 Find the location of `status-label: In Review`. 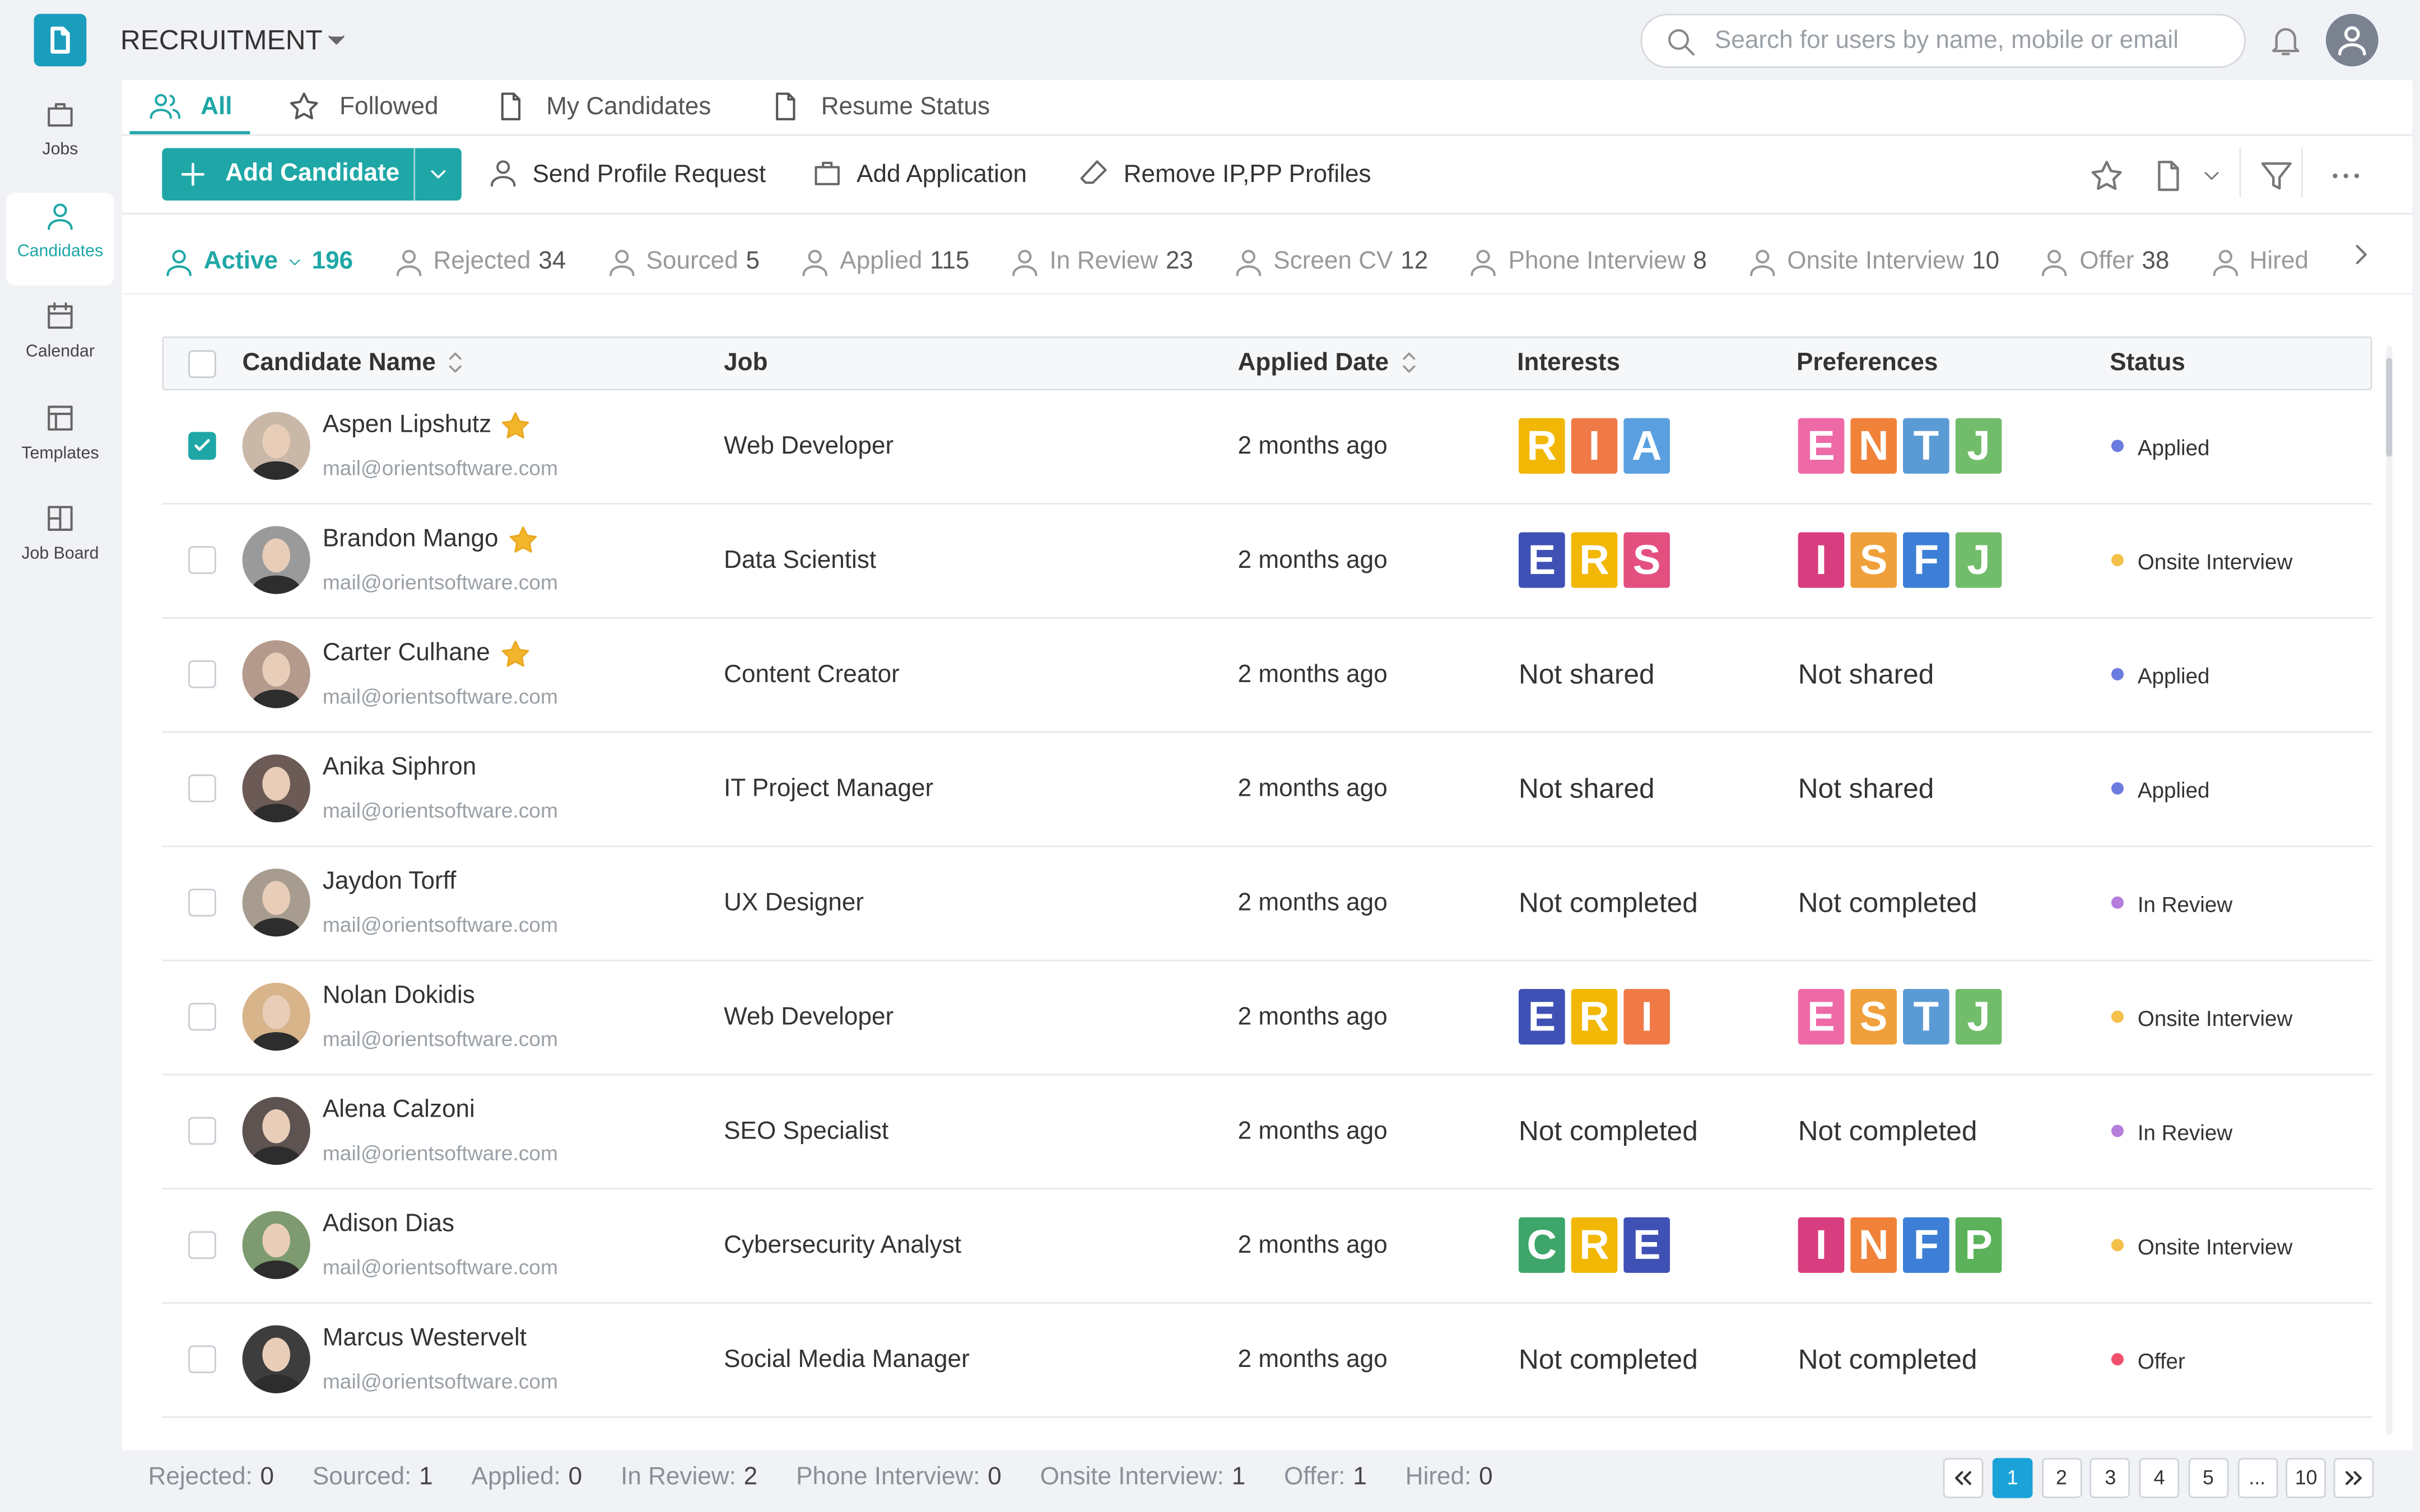

status-label: In Review is located at coordinates (2185, 905).